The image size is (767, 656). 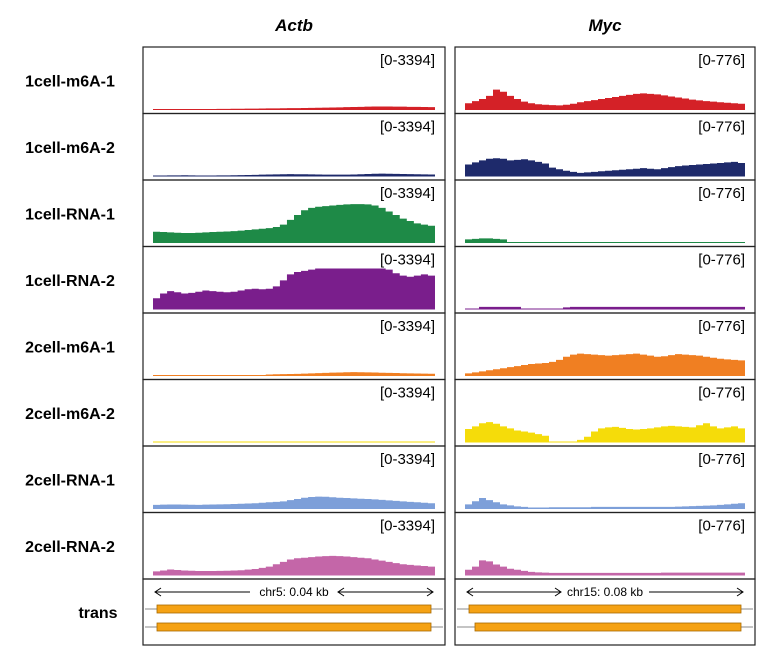 I want to click on track-label: 1cell-m6A-2, so click(x=70, y=148).